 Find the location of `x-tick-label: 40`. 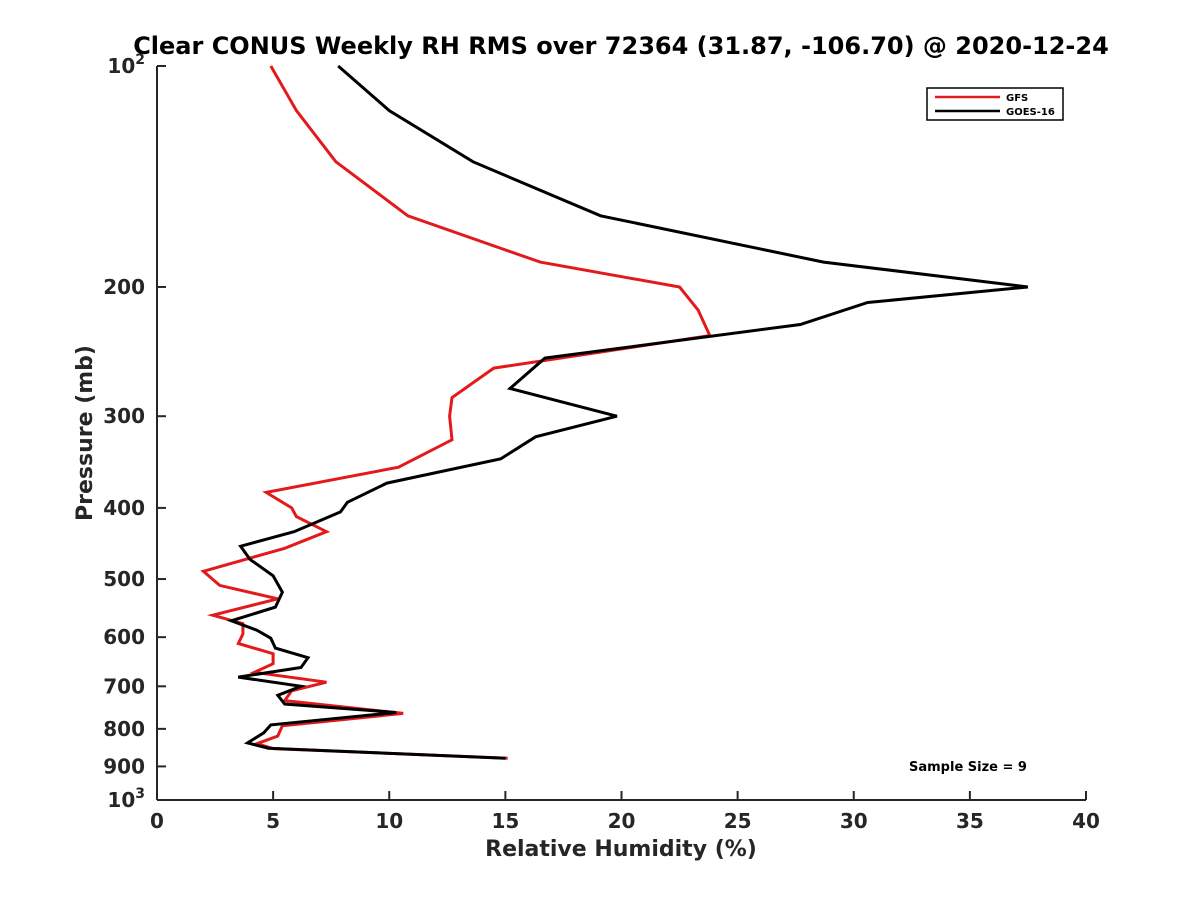

x-tick-label: 40 is located at coordinates (1086, 821).